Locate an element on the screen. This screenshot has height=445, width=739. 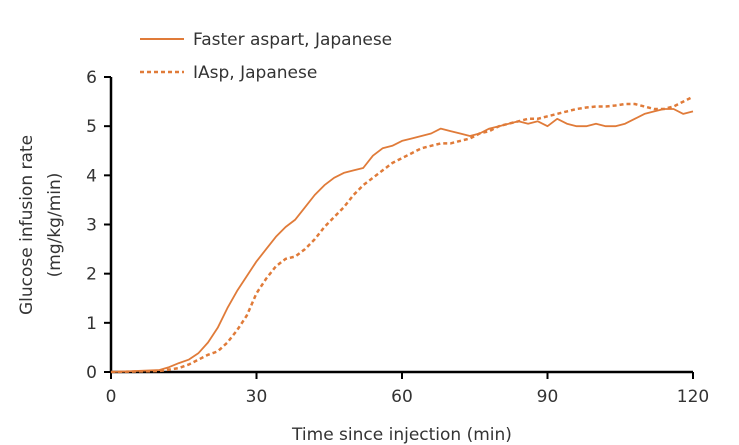
x-axis-label: Time since injection (min) is located at coordinates (401, 435).